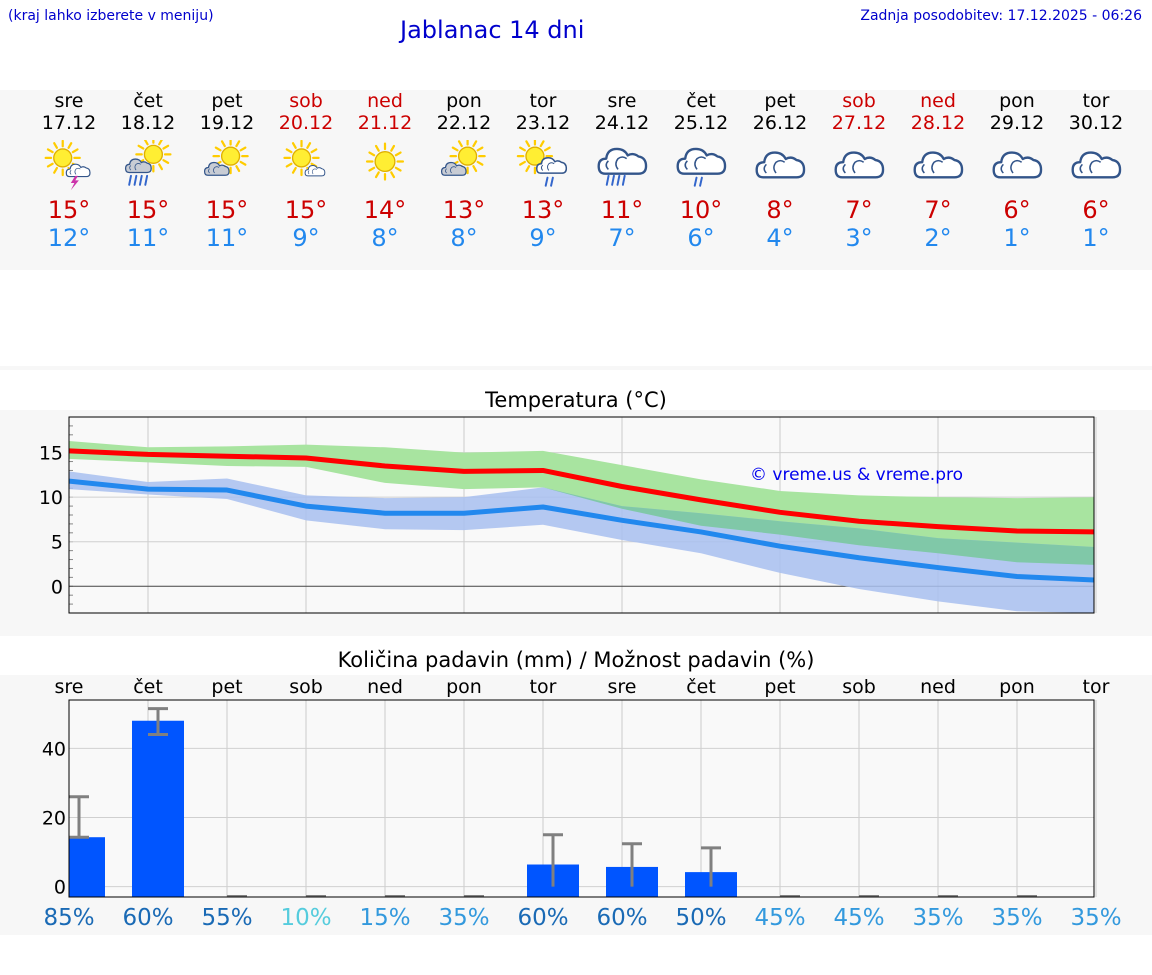 This screenshot has height=975, width=1152. Describe the element at coordinates (227, 123) in the screenshot. I see `day-date: 19.12` at that location.